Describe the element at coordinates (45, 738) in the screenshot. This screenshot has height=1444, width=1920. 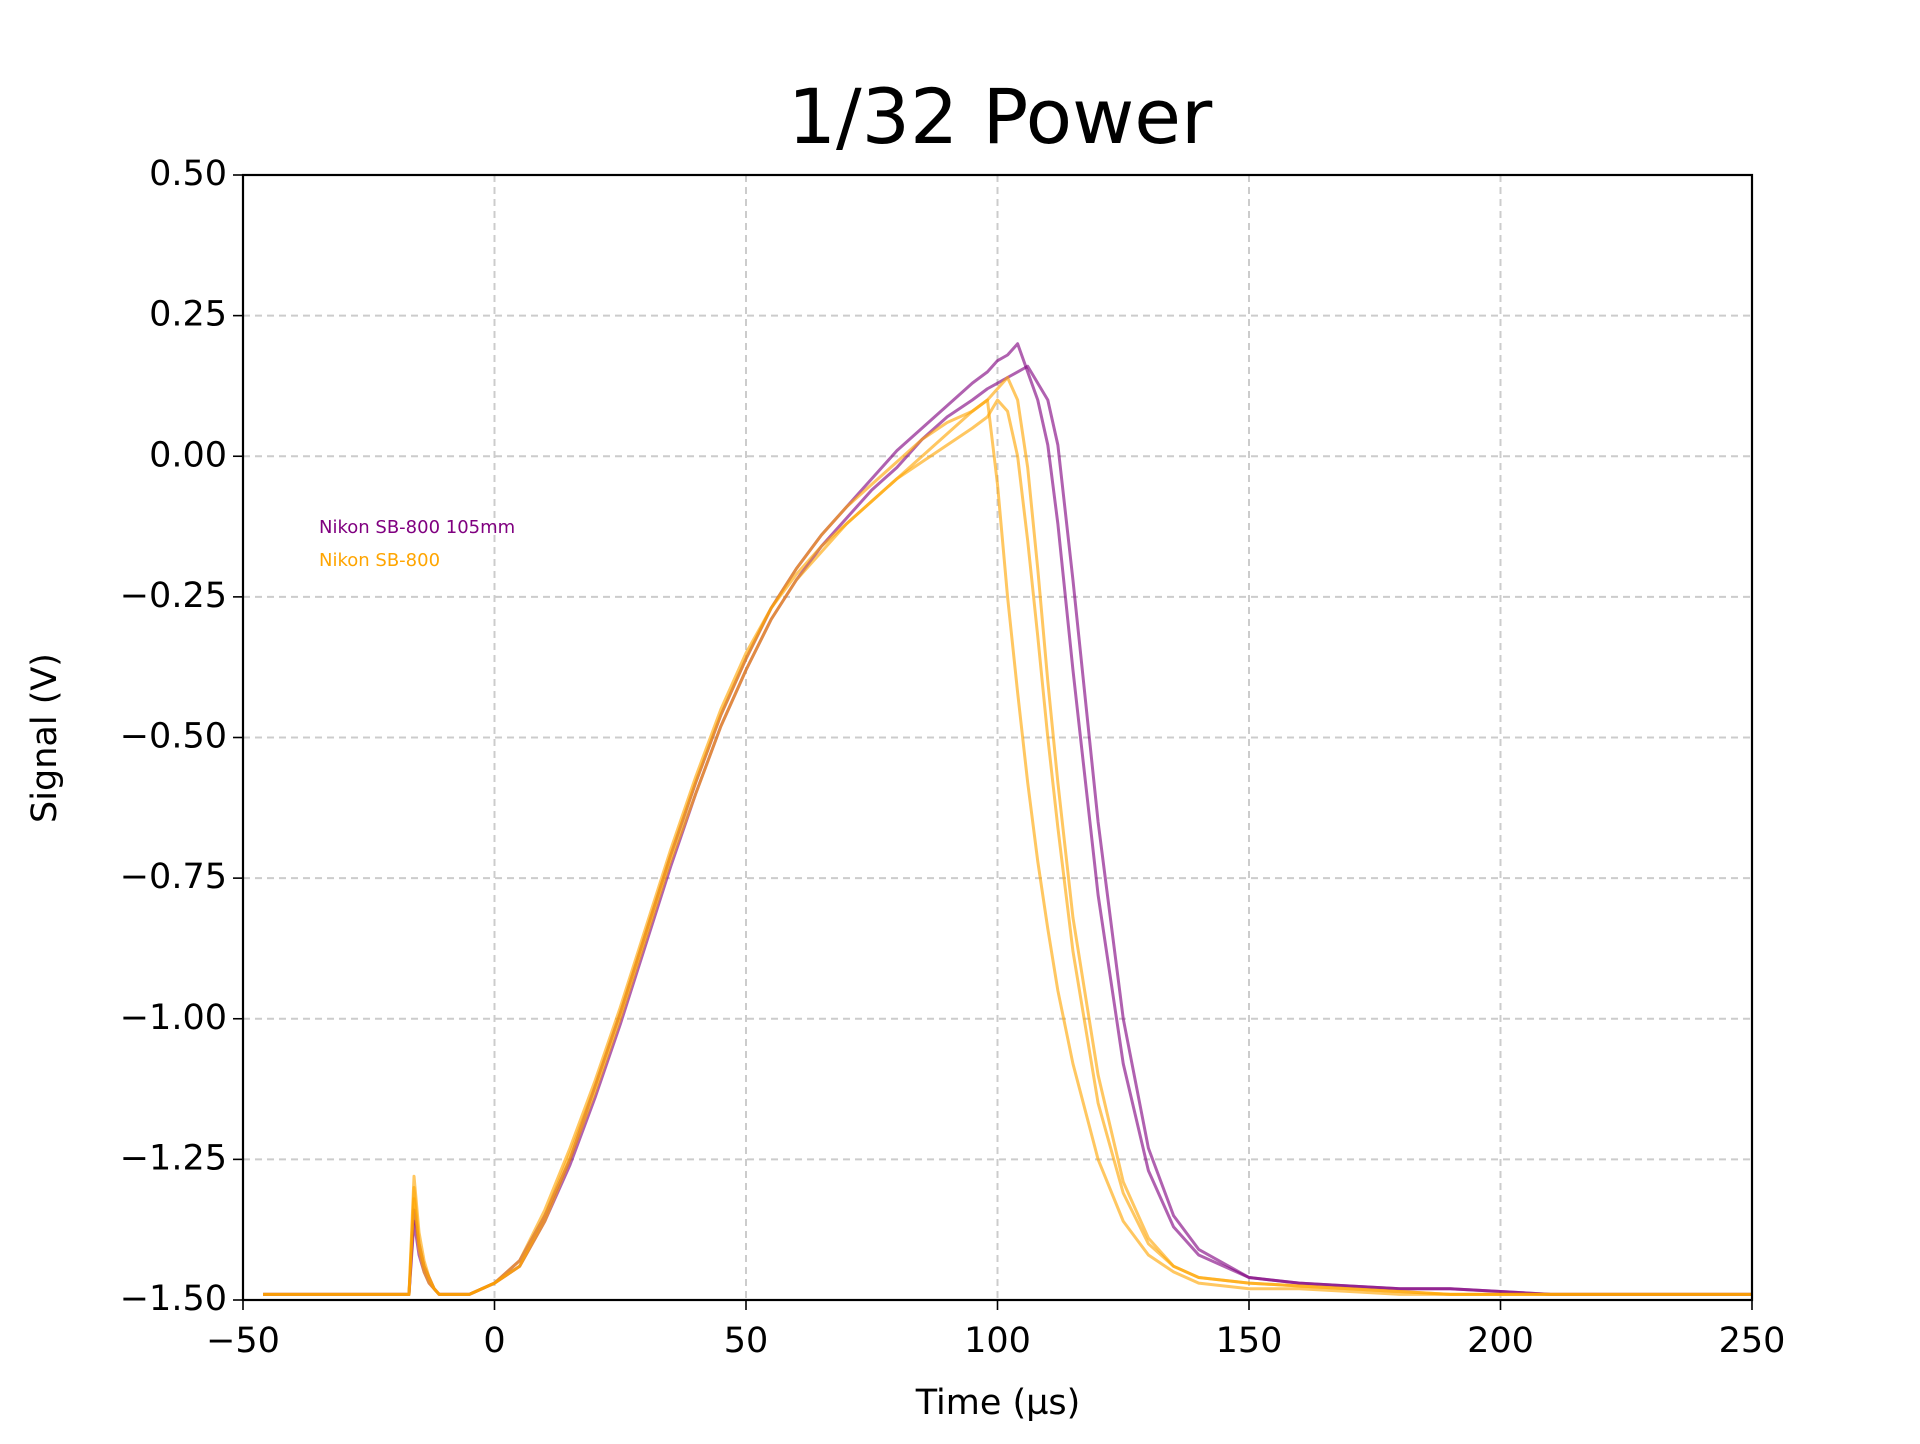
I see `y-axis-label: Signal (V)` at that location.